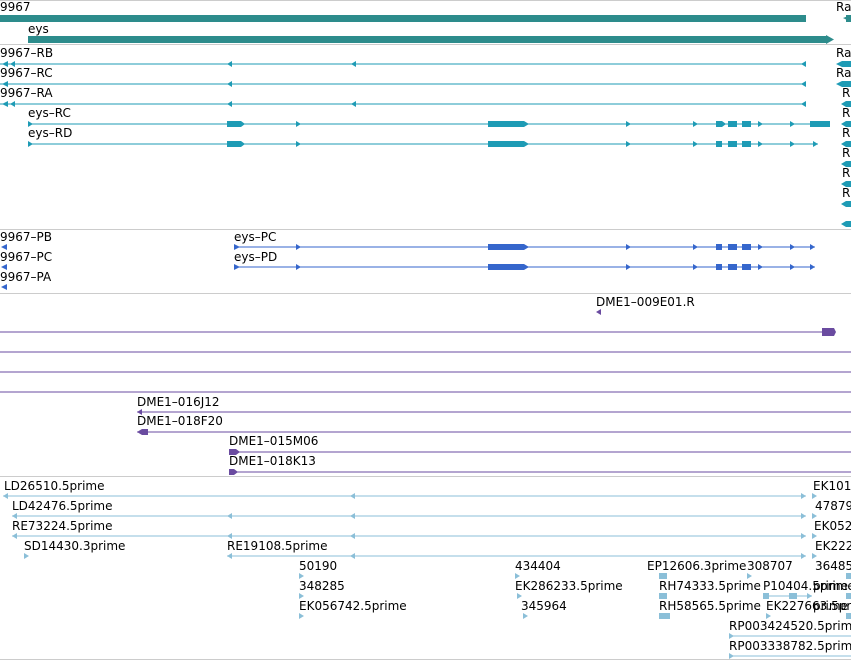 The width and height of the screenshot is (851, 661). What do you see at coordinates (301, 616) in the screenshot?
I see `est-ek056742` at bounding box center [301, 616].